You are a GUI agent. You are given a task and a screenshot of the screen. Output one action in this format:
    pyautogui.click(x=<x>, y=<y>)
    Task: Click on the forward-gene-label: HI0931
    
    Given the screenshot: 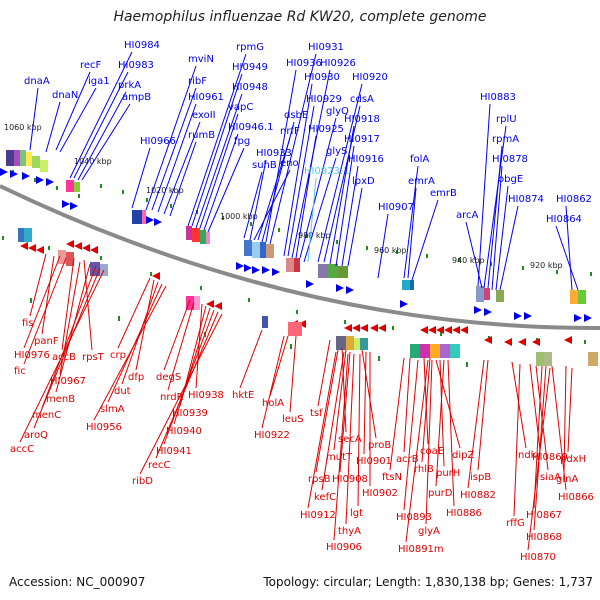 What is the action you would take?
    pyautogui.click(x=326, y=47)
    